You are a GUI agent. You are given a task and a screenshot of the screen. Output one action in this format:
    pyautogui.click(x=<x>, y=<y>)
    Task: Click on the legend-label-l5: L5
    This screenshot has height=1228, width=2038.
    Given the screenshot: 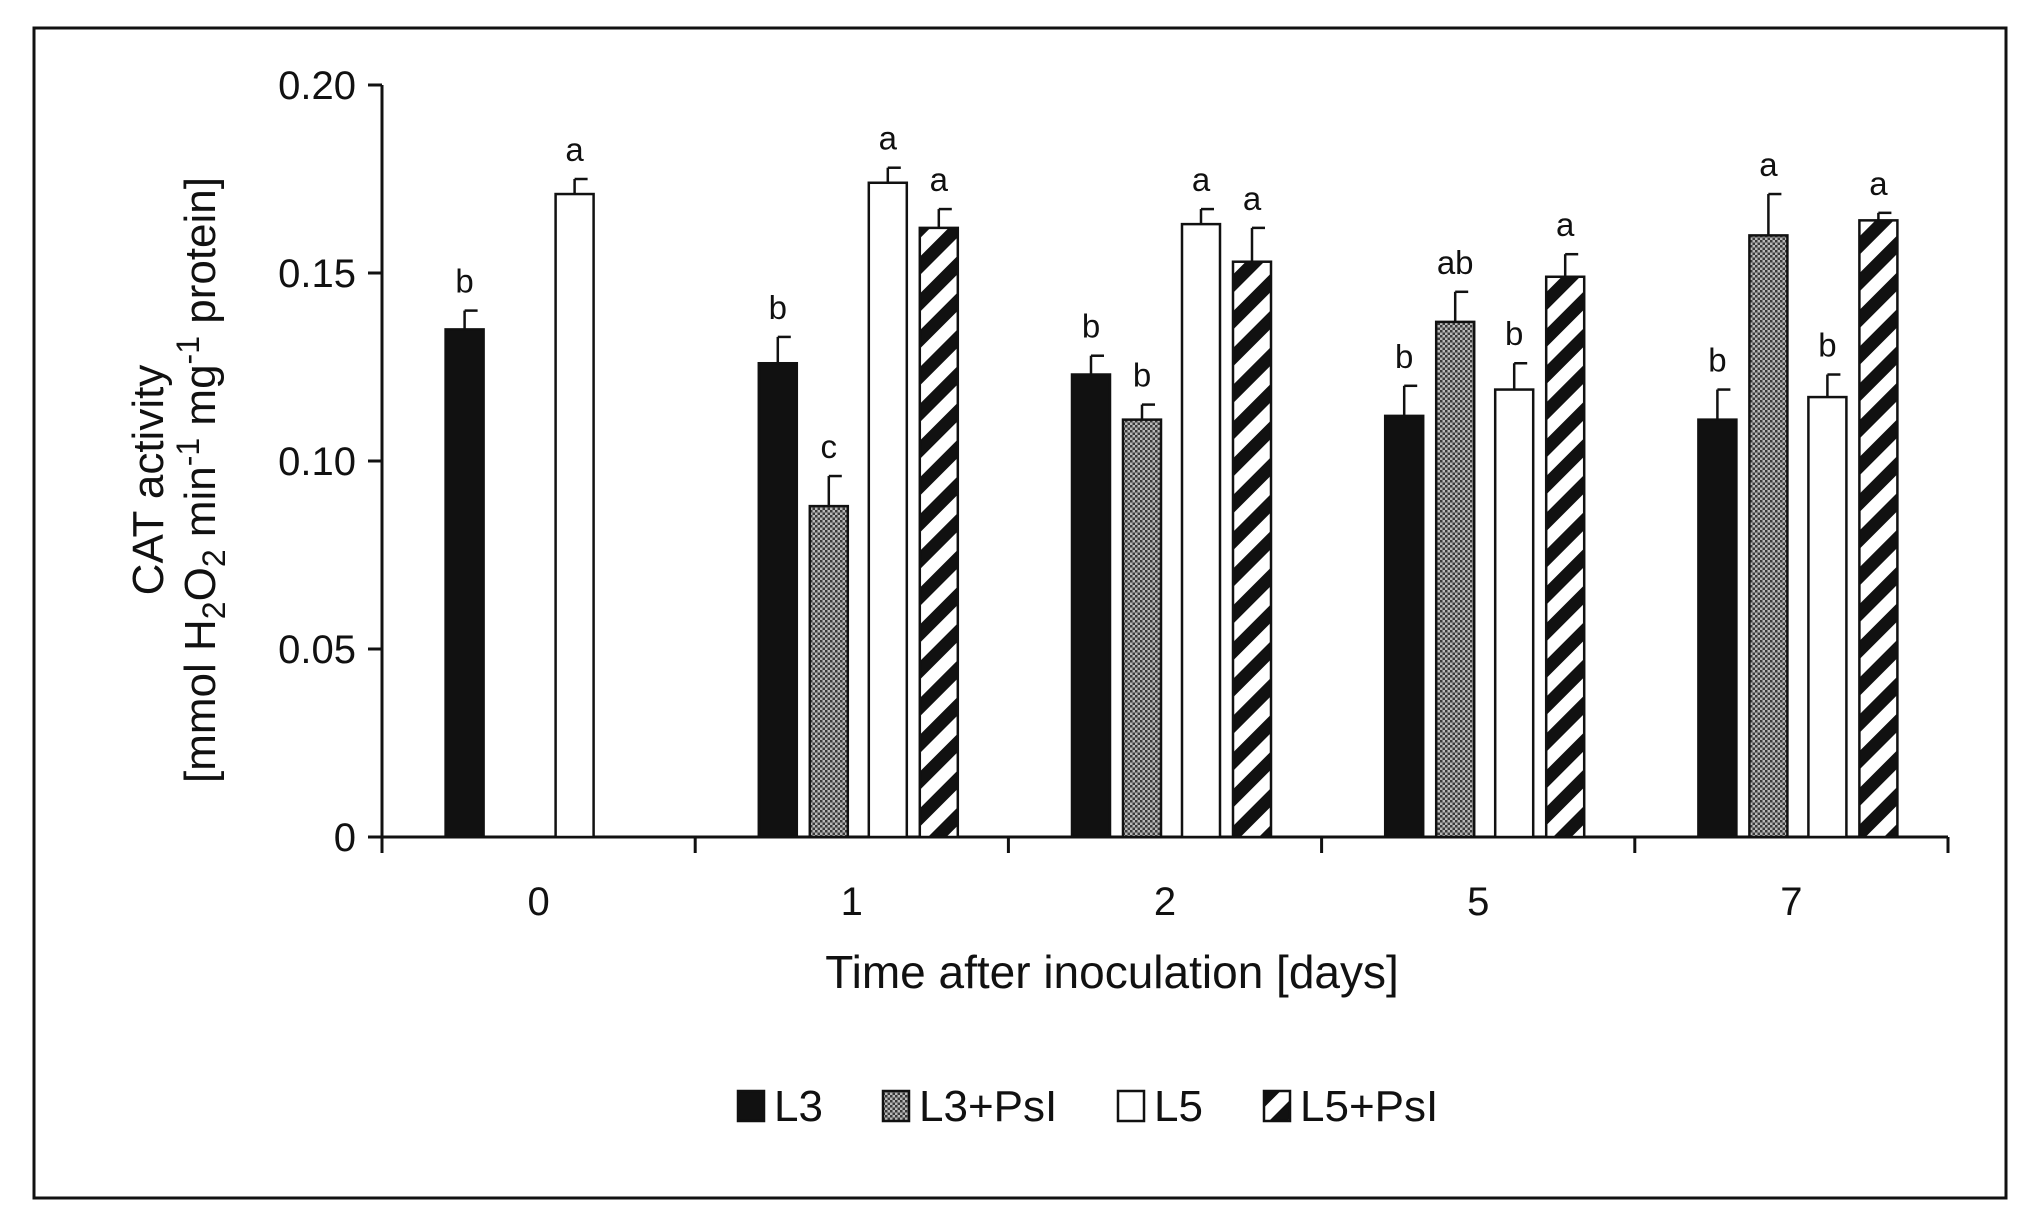 What is the action you would take?
    pyautogui.click(x=1178, y=1106)
    